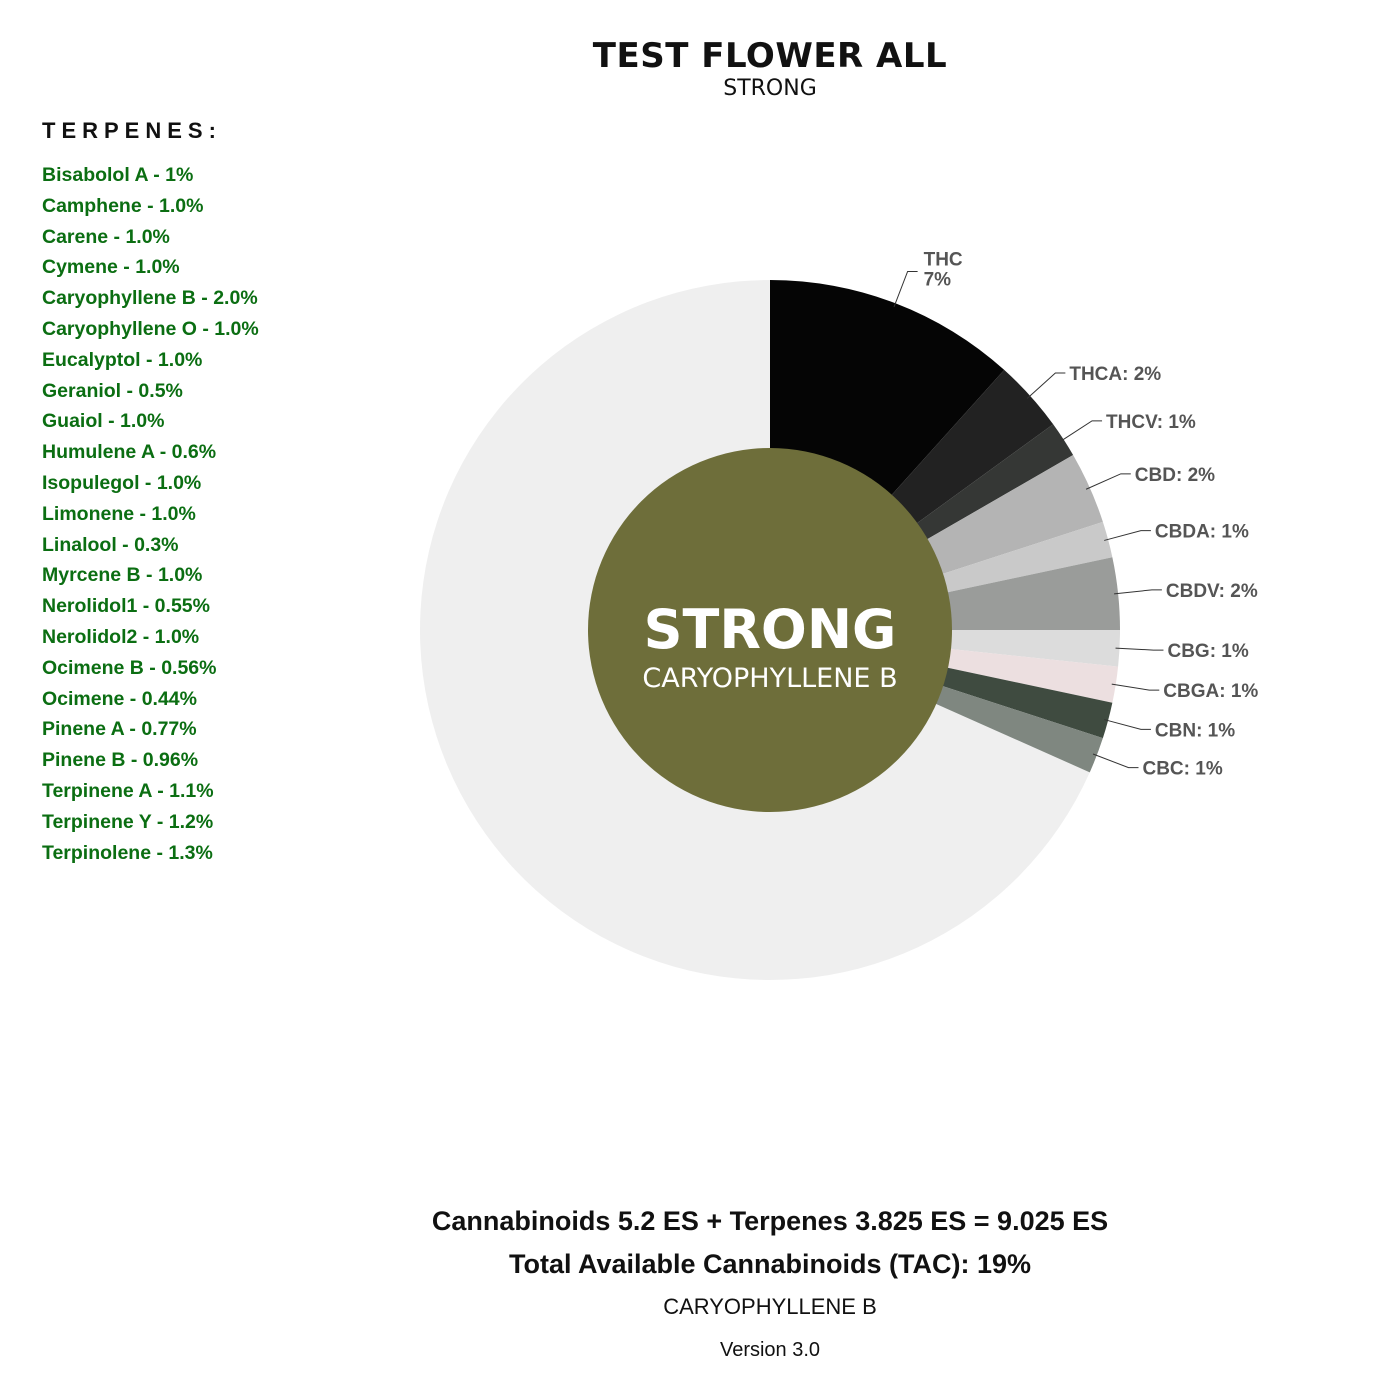  I want to click on terpene-item: Nerolidol1 - 0.55%, so click(126, 606).